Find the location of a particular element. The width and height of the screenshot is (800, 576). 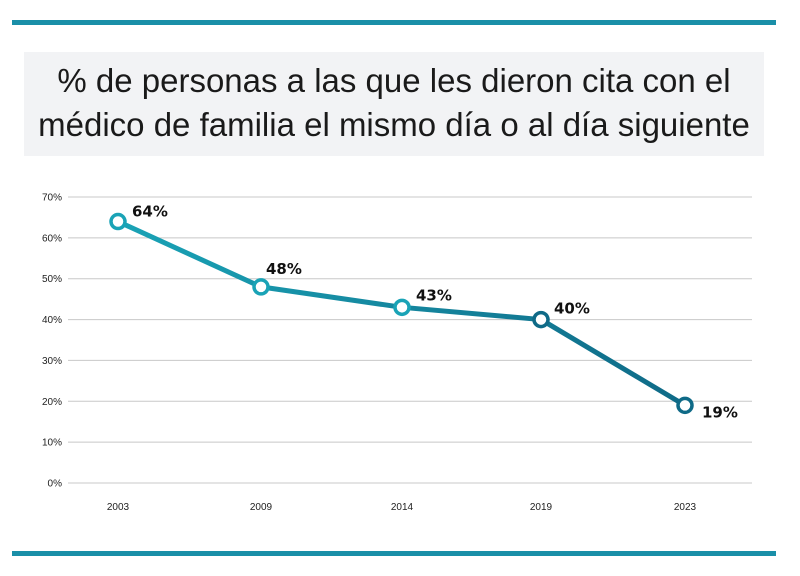

y-tick-label: 70% is located at coordinates (52, 198).